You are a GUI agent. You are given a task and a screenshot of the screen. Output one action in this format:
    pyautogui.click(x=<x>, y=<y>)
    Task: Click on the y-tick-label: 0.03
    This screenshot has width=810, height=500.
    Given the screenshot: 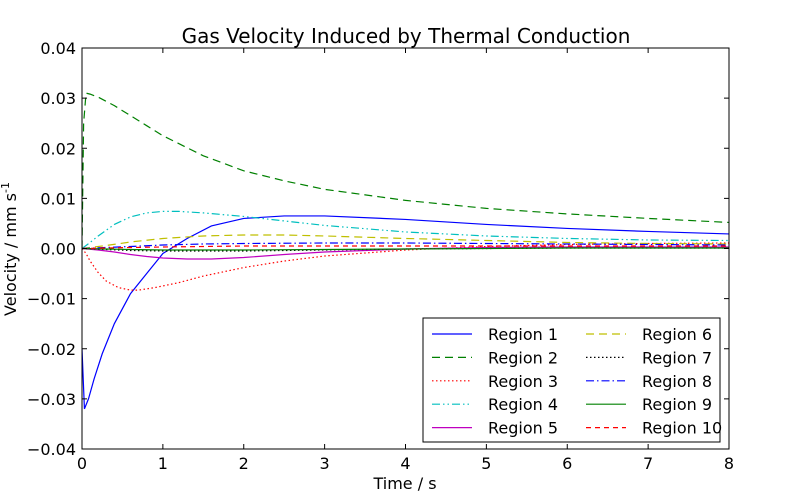 What is the action you would take?
    pyautogui.click(x=58, y=98)
    